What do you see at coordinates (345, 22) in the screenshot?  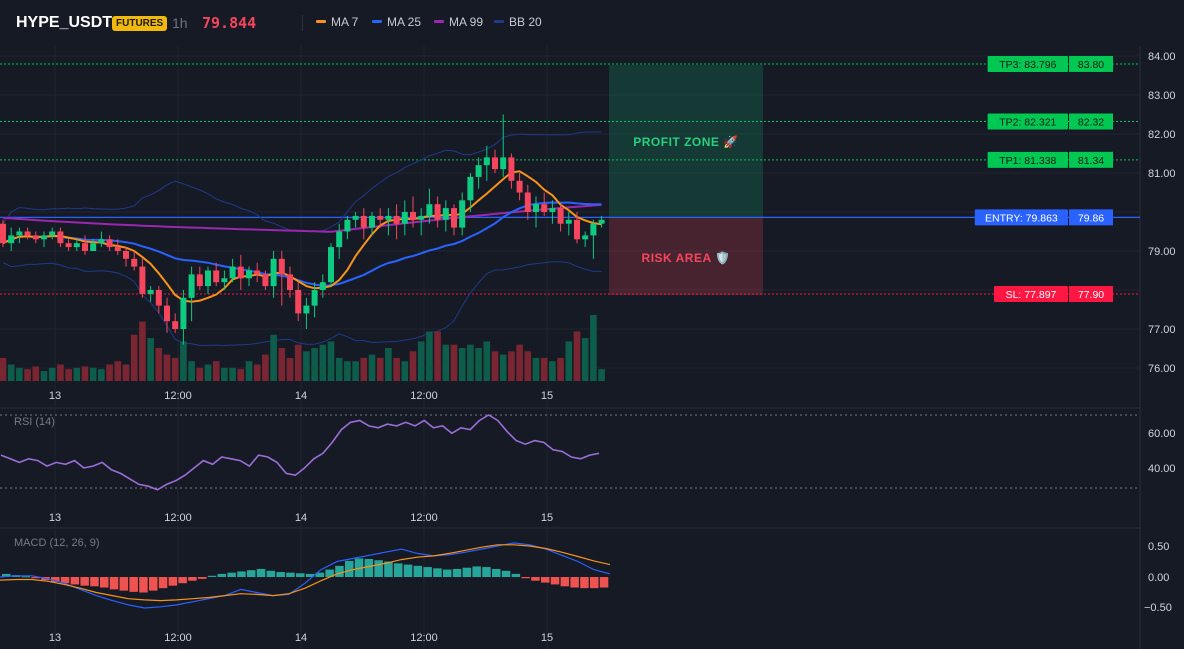 I see `legend-ma7-label: MA 7` at bounding box center [345, 22].